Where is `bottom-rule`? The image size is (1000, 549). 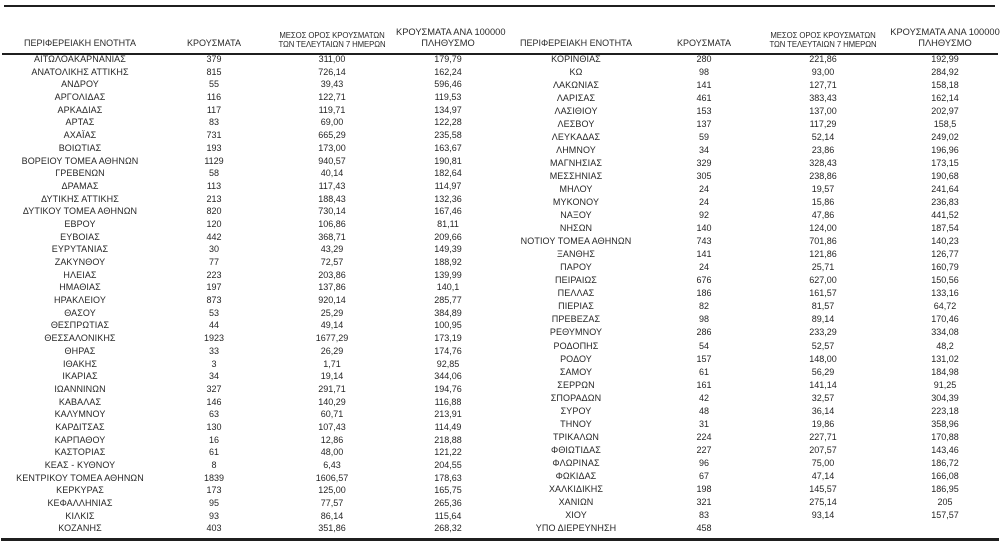 bottom-rule is located at coordinates (500, 539).